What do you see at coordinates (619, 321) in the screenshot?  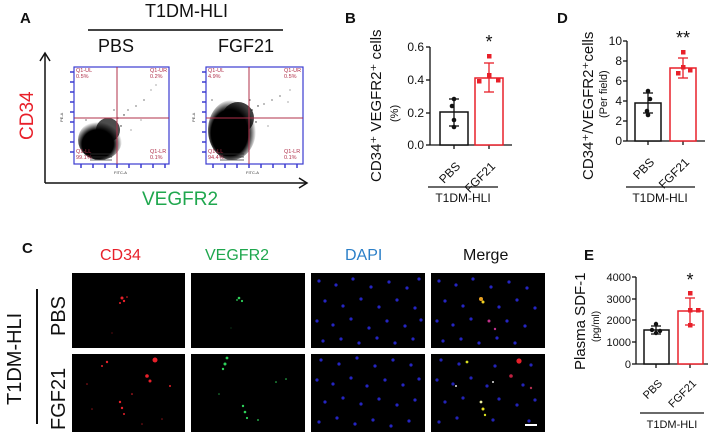 I see `chart-e-ytick: 2000` at bounding box center [619, 321].